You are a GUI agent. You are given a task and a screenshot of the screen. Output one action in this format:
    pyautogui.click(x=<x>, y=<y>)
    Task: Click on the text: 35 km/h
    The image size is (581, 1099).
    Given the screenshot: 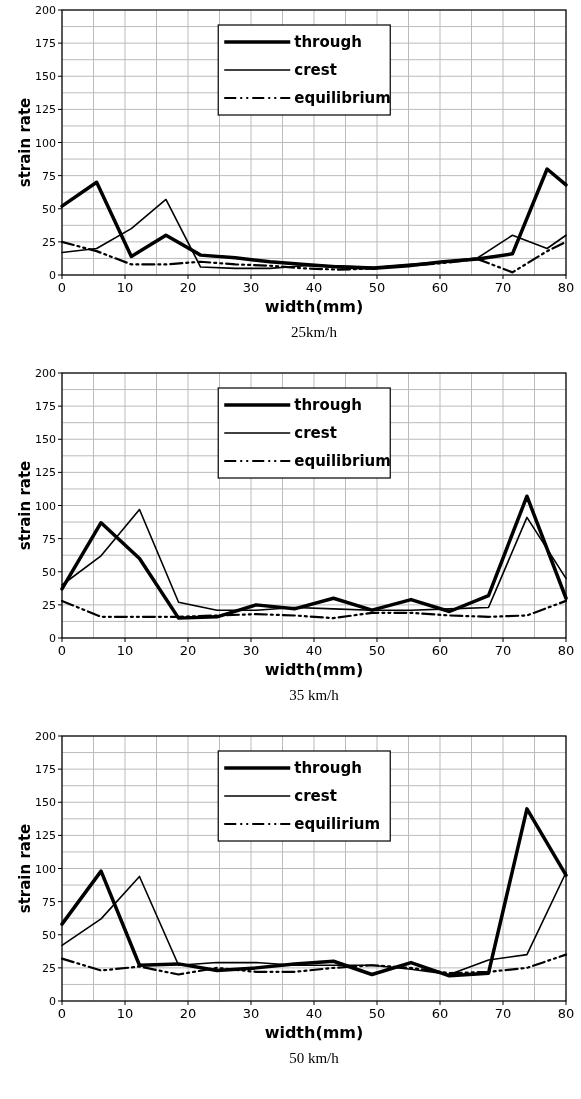 What is the action you would take?
    pyautogui.click(x=314, y=695)
    